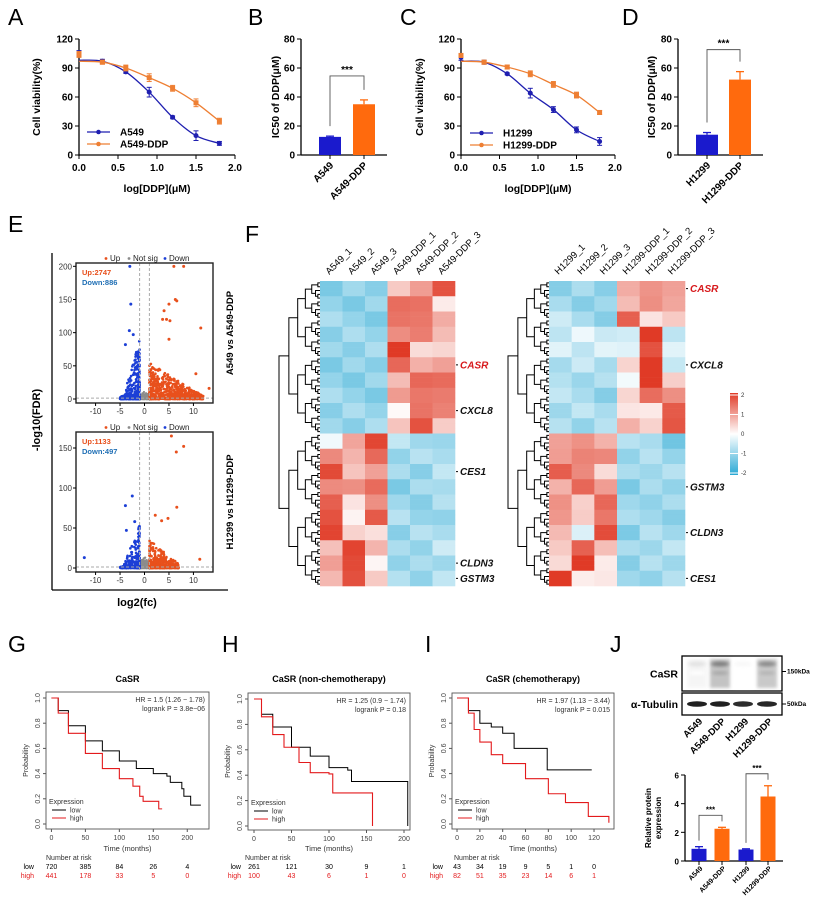  Describe the element at coordinates (616, 644) in the screenshot. I see `panel-label: J` at that location.